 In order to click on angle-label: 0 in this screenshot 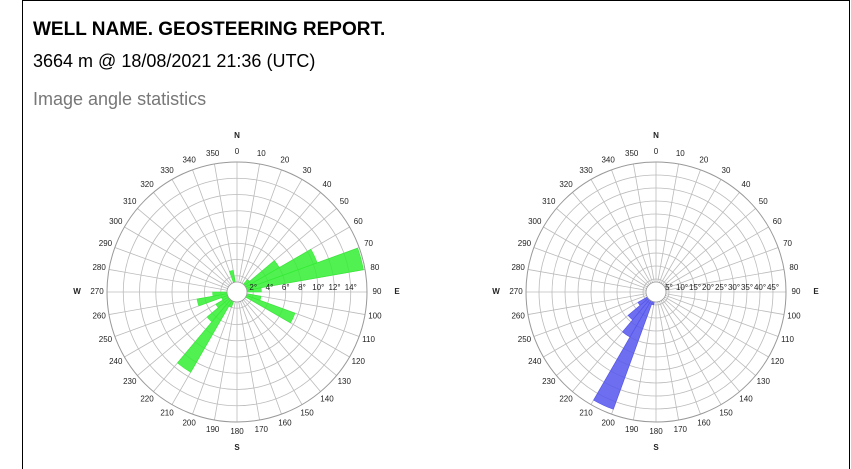, I will do `click(237, 151)`.